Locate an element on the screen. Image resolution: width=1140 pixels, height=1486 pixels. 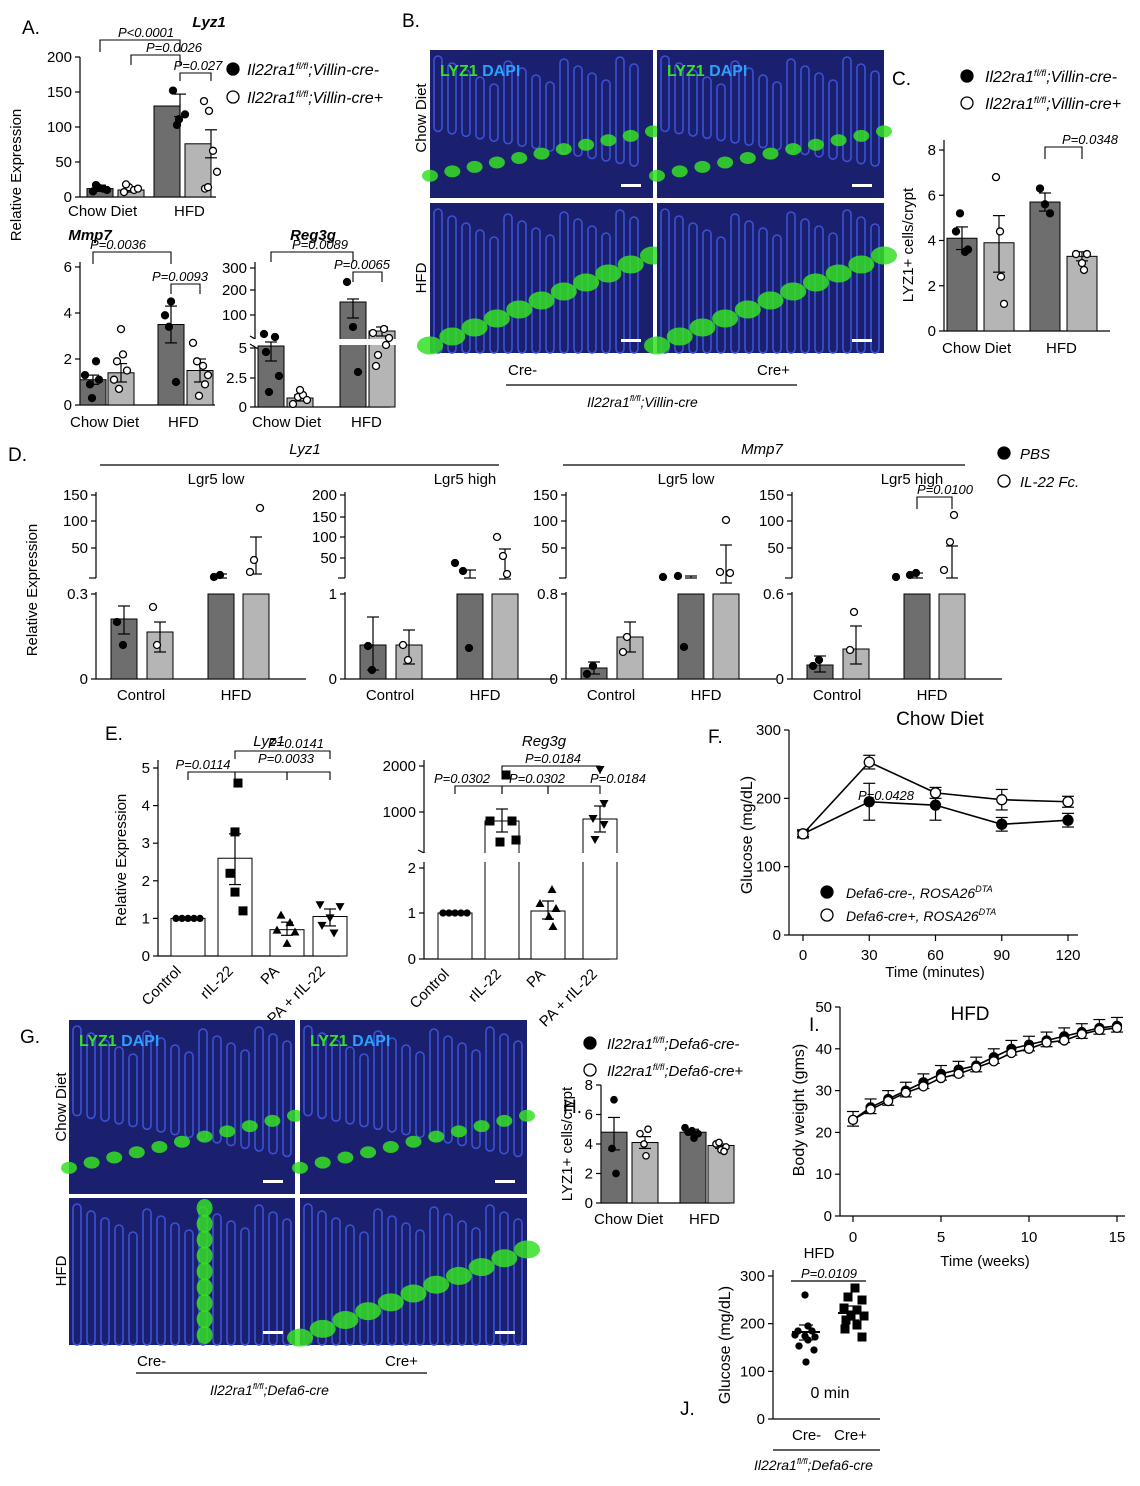
y-tick-label: 2 is located at coordinates (412, 868).